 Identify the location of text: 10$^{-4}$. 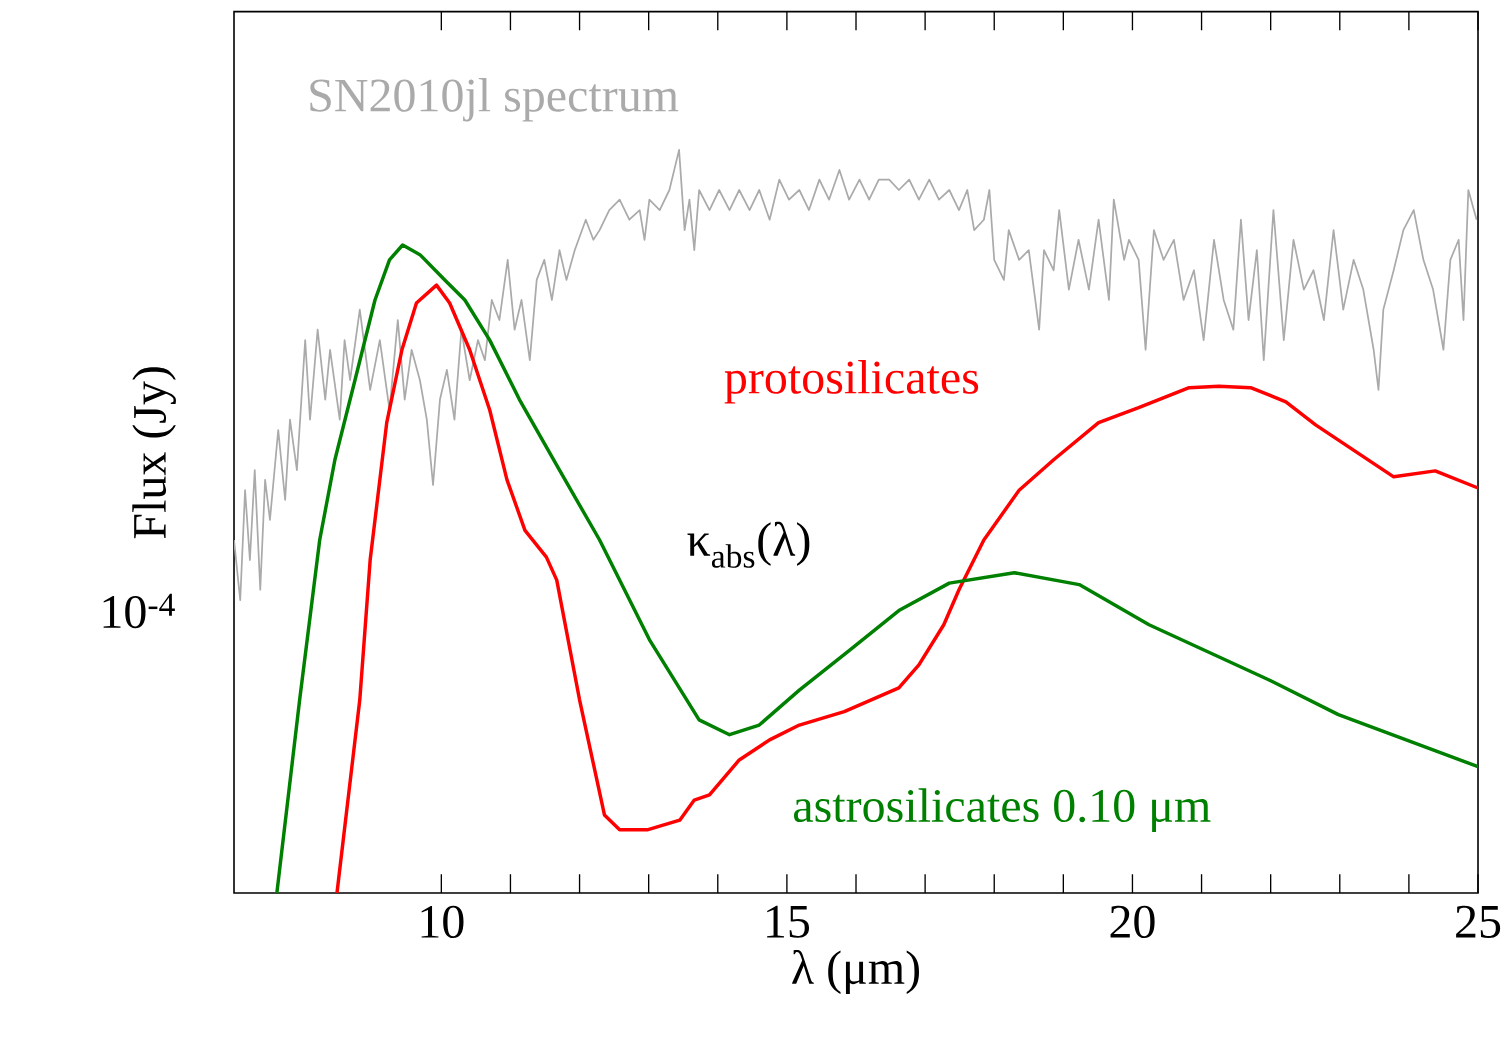
(139, 611).